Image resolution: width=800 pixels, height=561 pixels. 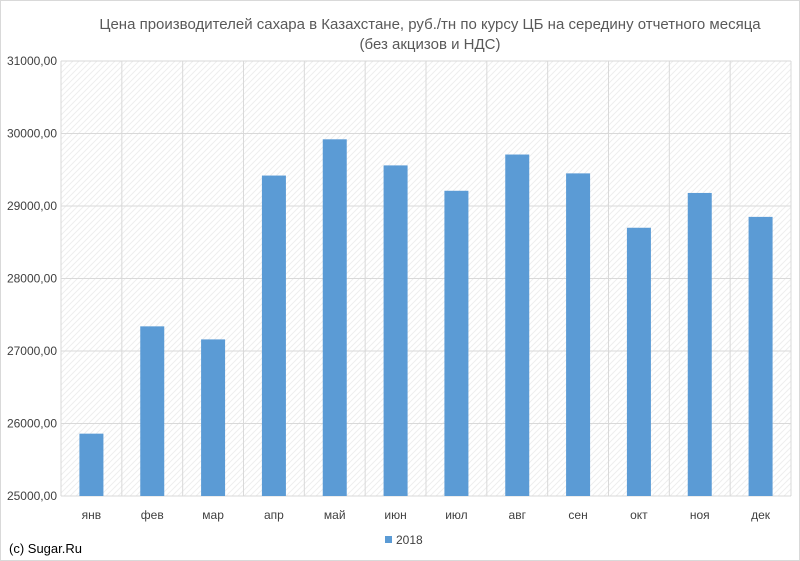 What do you see at coordinates (32, 206) in the screenshot?
I see `y-tick-label: 29000,00` at bounding box center [32, 206].